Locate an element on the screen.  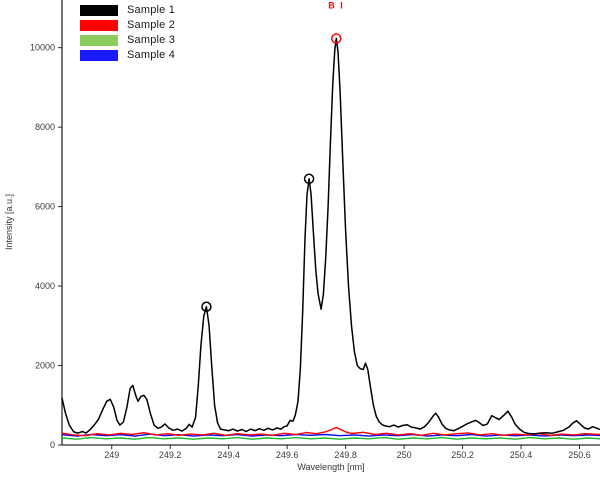
legend-item-sample-4: Sample 4 is located at coordinates (127, 55).